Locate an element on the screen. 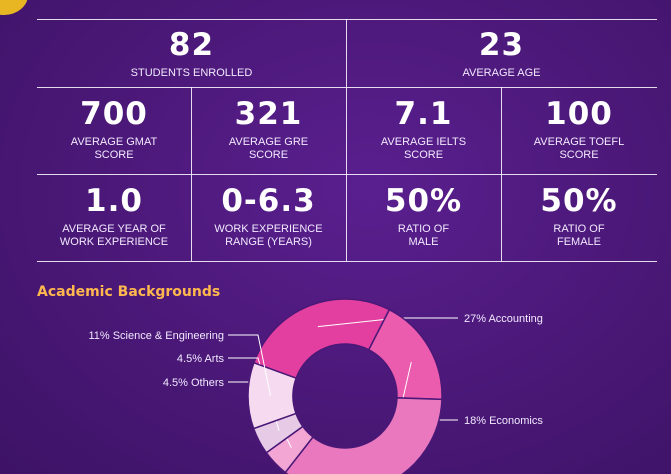 Image resolution: width=671 pixels, height=474 pixels. stat-average-ielts: 7.1 AVERAGE IELTS SCORE is located at coordinates (423, 130).